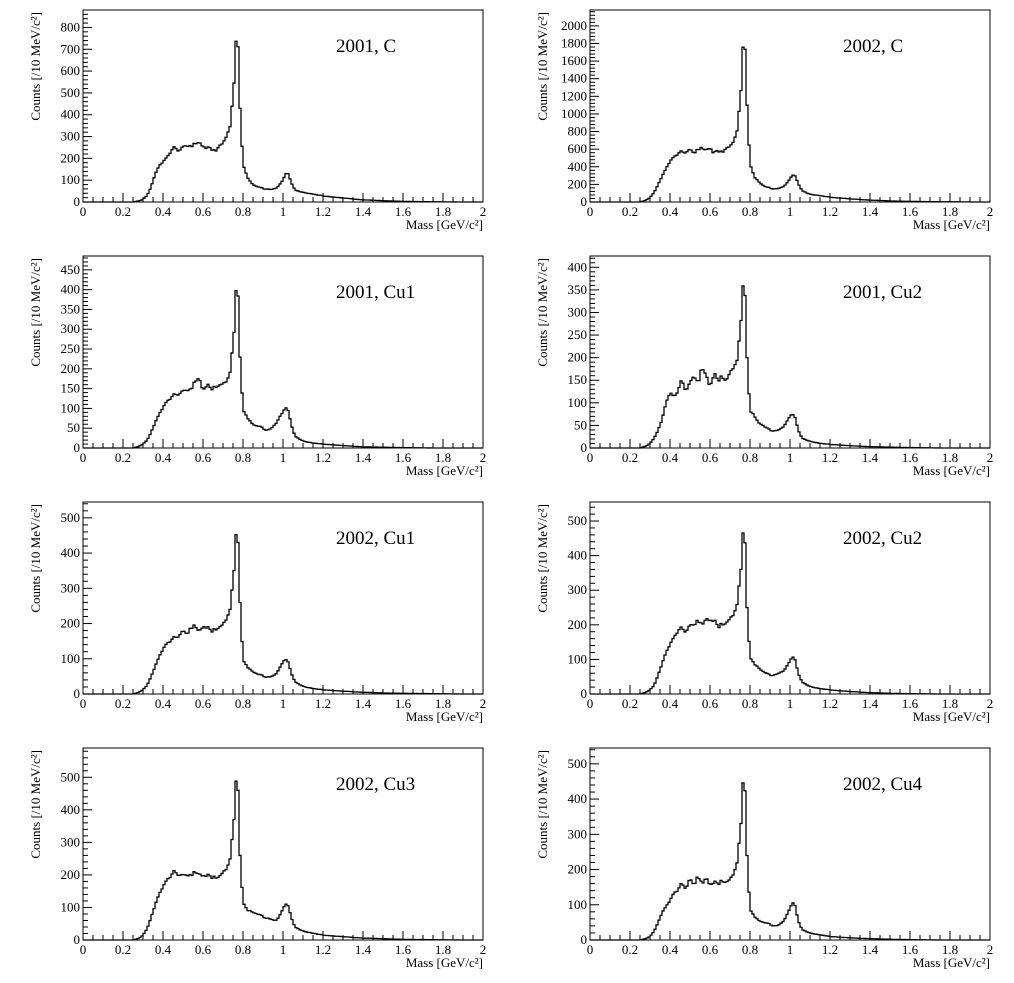 The image size is (1014, 983). What do you see at coordinates (578, 289) in the screenshot?
I see `y-tick-label: 350` at bounding box center [578, 289].